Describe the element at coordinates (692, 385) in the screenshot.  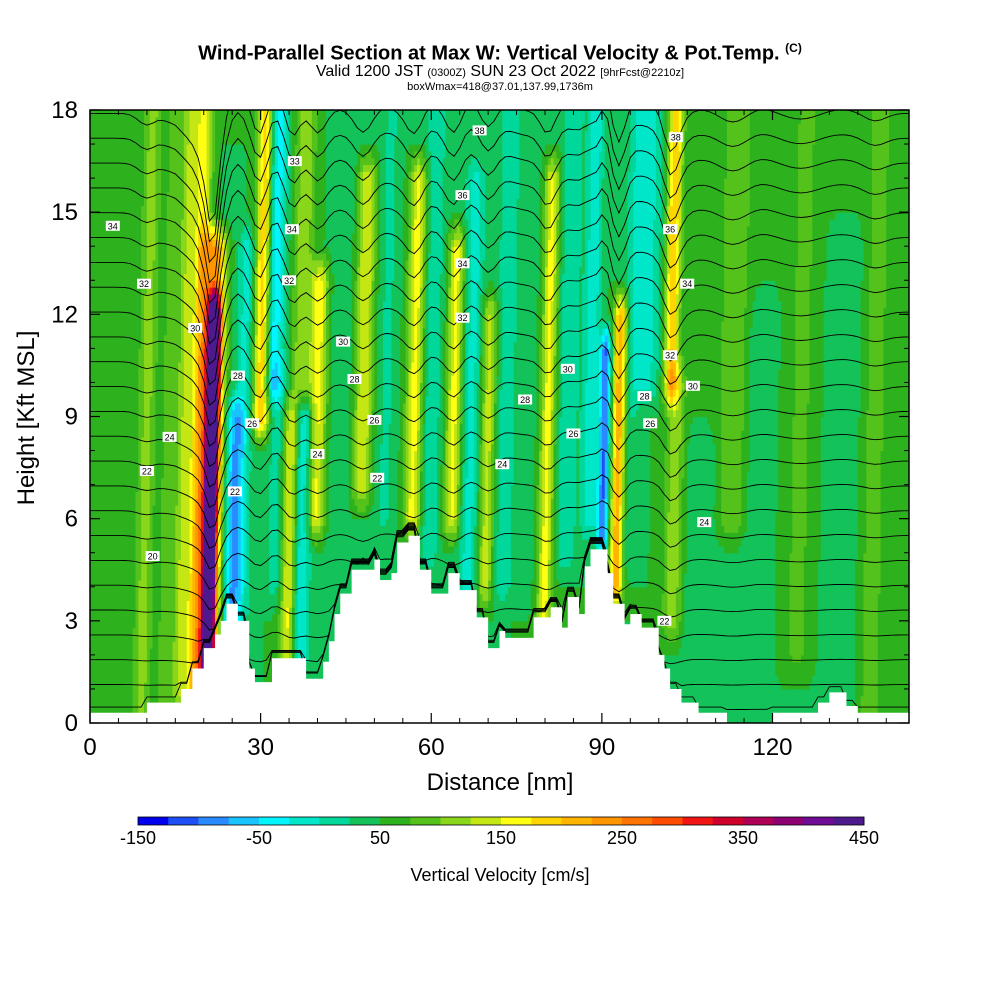
I see `theta-contour-label: 30` at that location.